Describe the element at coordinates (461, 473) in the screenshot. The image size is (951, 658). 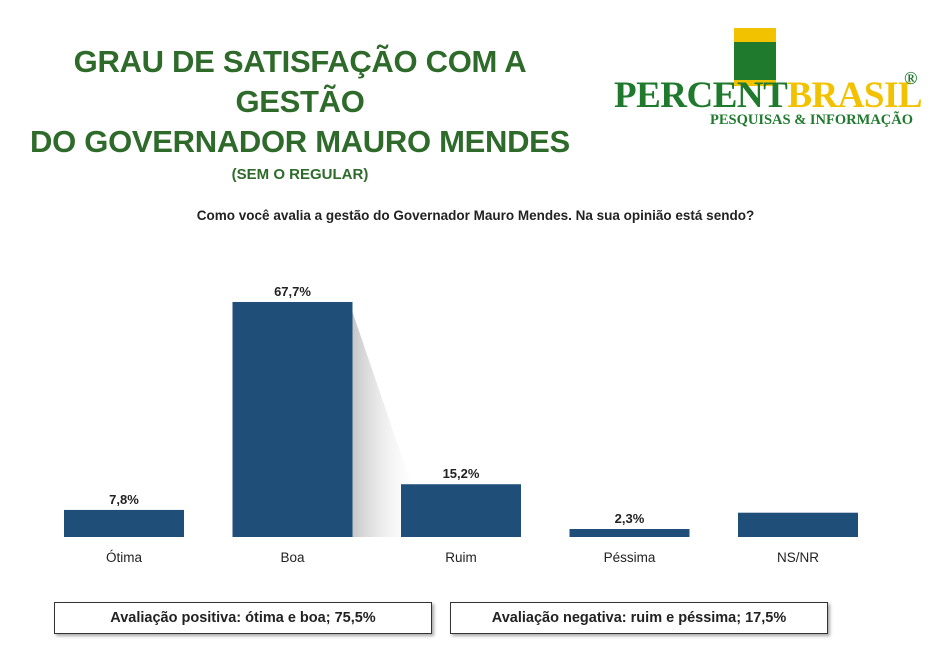
I see `value-label-ruim: 15,2%` at that location.